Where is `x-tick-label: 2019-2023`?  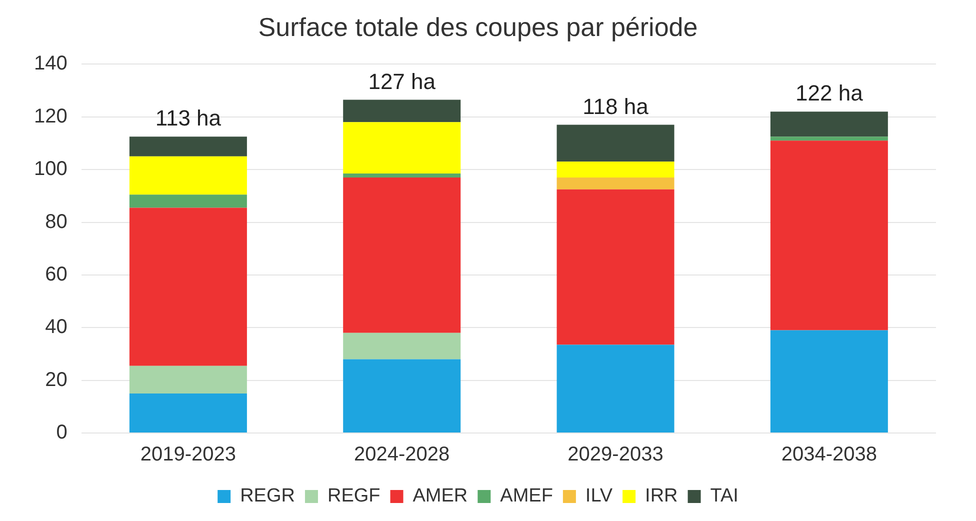 x-tick-label: 2019-2023 is located at coordinates (188, 455).